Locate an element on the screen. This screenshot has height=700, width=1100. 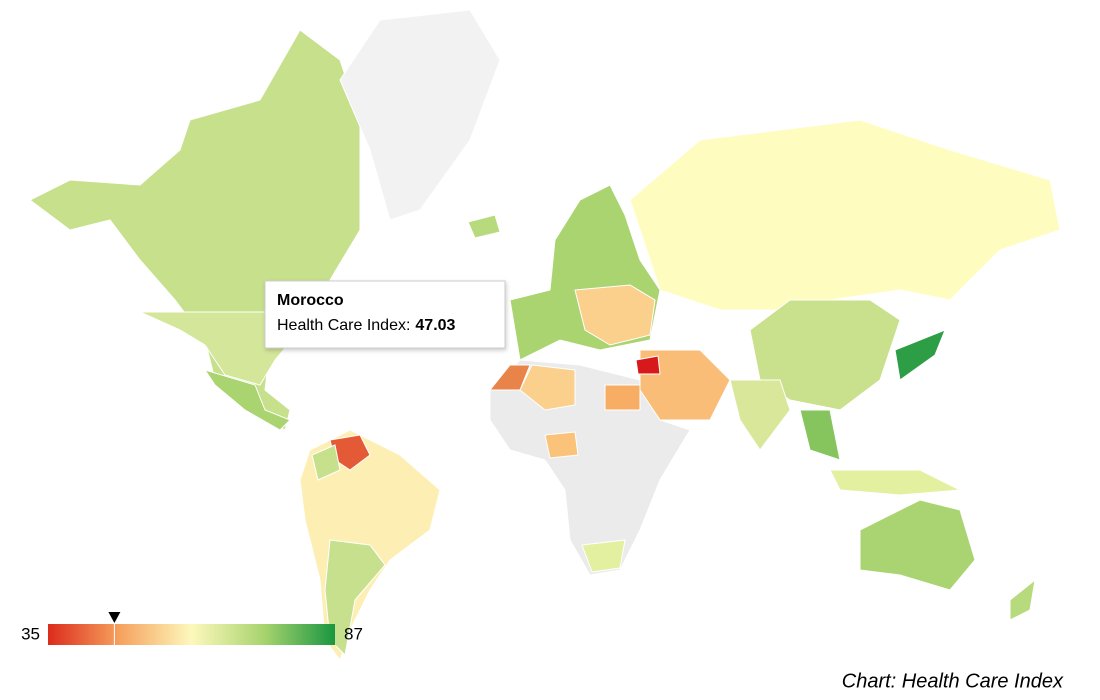
tooltip: Morocco Health Care Index: 47.03 is located at coordinates (385, 314).